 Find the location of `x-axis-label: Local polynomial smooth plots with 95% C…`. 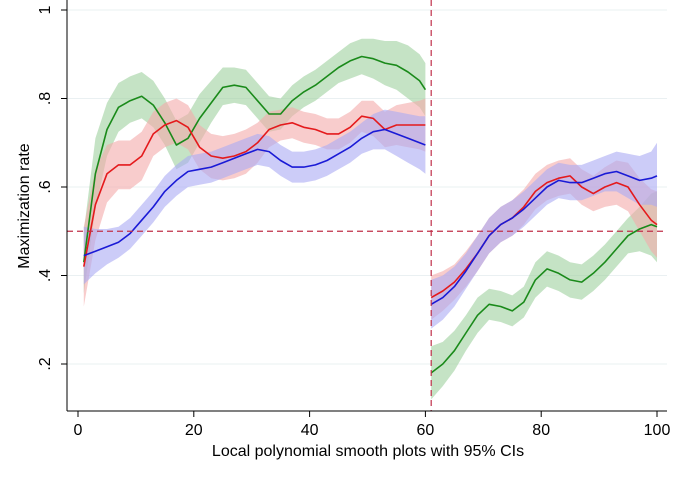

x-axis-label: Local polynomial smooth plots with 95% C… is located at coordinates (368, 451).